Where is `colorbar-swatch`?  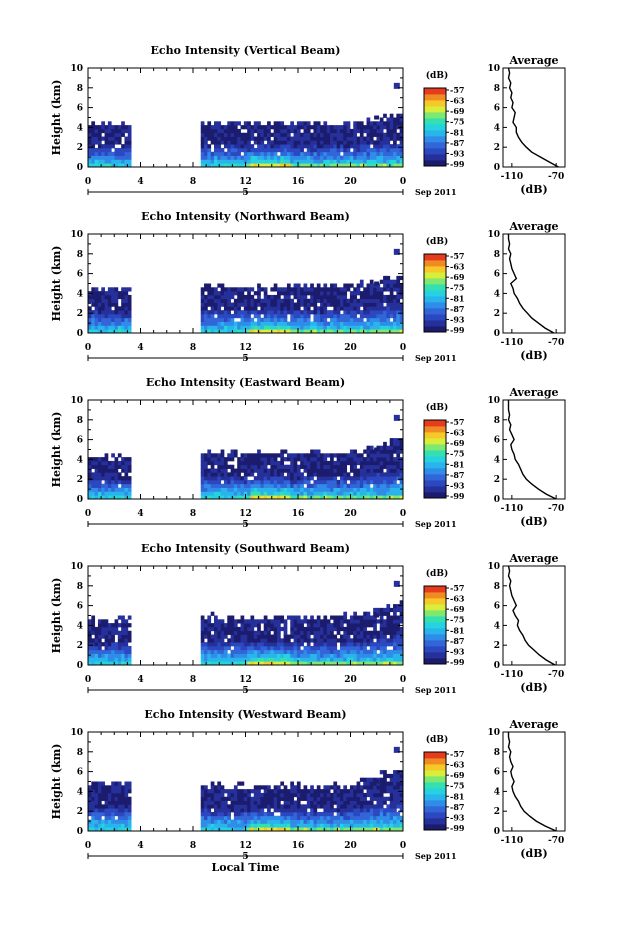 colorbar-swatch is located at coordinates (435, 429).